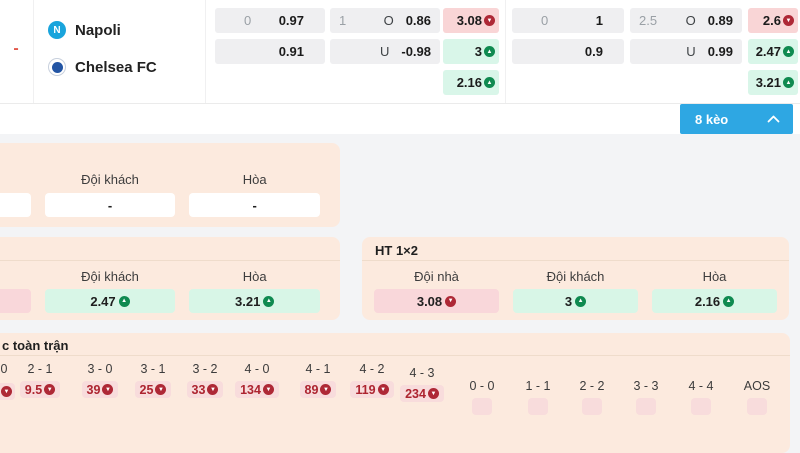 This screenshot has width=800, height=453. Describe the element at coordinates (33, 51) in the screenshot. I see `divider` at that location.